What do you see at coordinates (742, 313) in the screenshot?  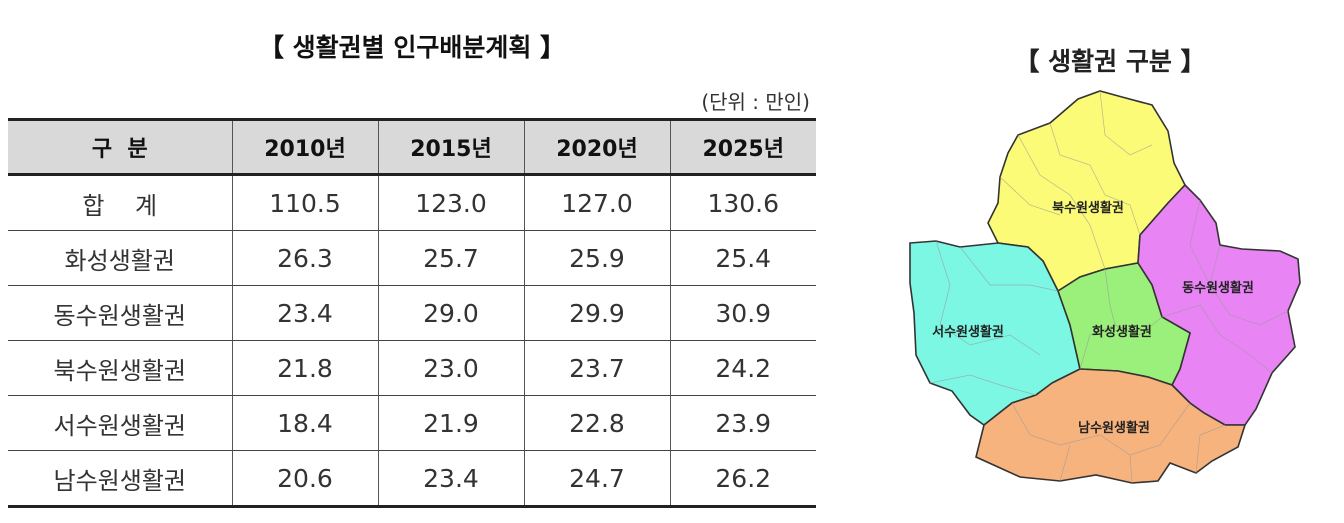 I see `table-cell: 30.9` at bounding box center [742, 313].